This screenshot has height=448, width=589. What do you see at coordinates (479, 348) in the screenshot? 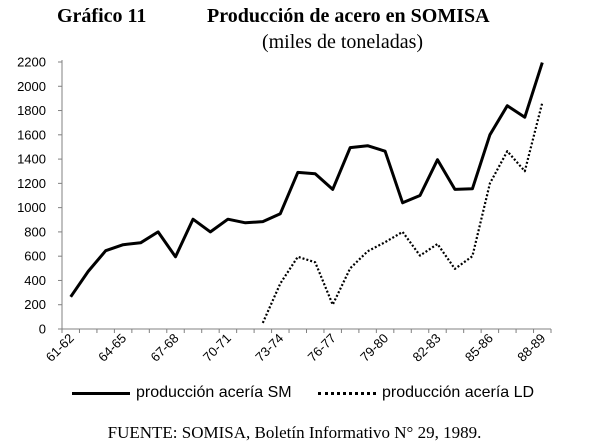
I see `x-tick-label: 85-86` at bounding box center [479, 348].